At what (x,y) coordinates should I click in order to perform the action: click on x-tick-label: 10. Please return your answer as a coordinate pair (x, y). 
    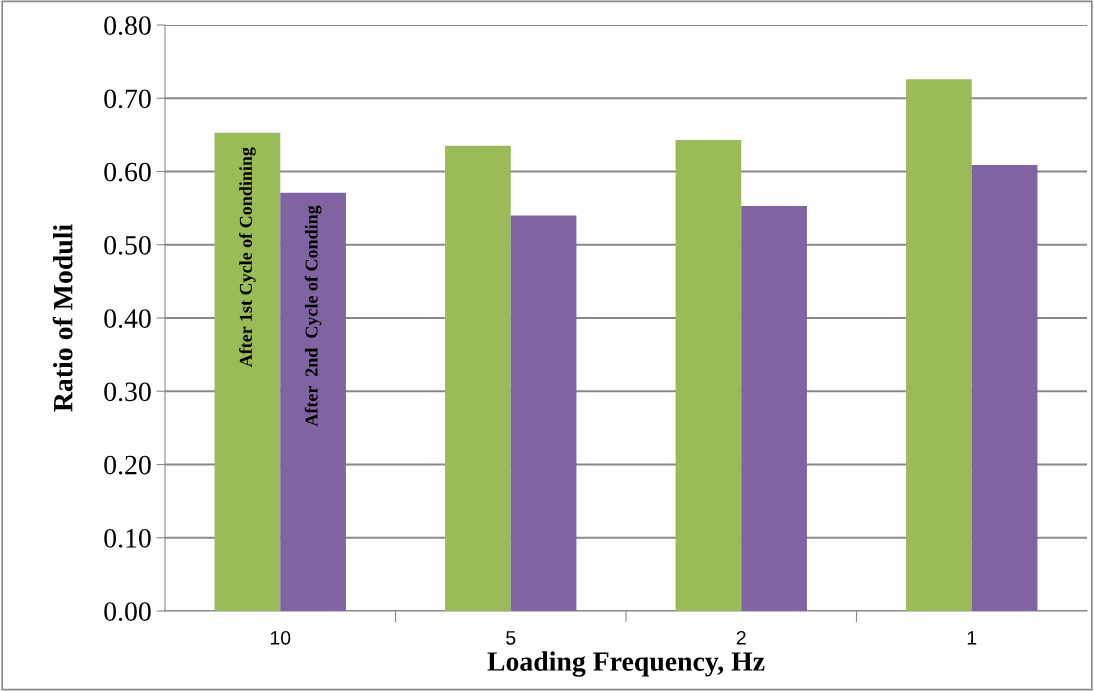
    Looking at the image, I should click on (280, 637).